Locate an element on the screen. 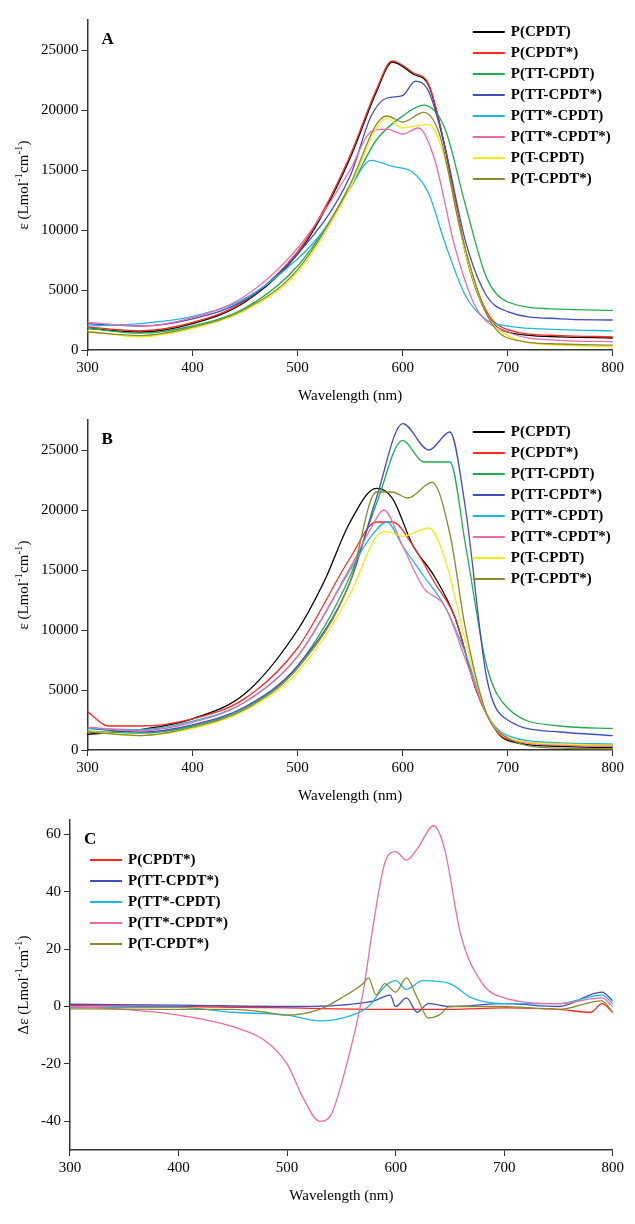 The width and height of the screenshot is (635, 1224). y-tick-label: 60 is located at coordinates (53, 833).